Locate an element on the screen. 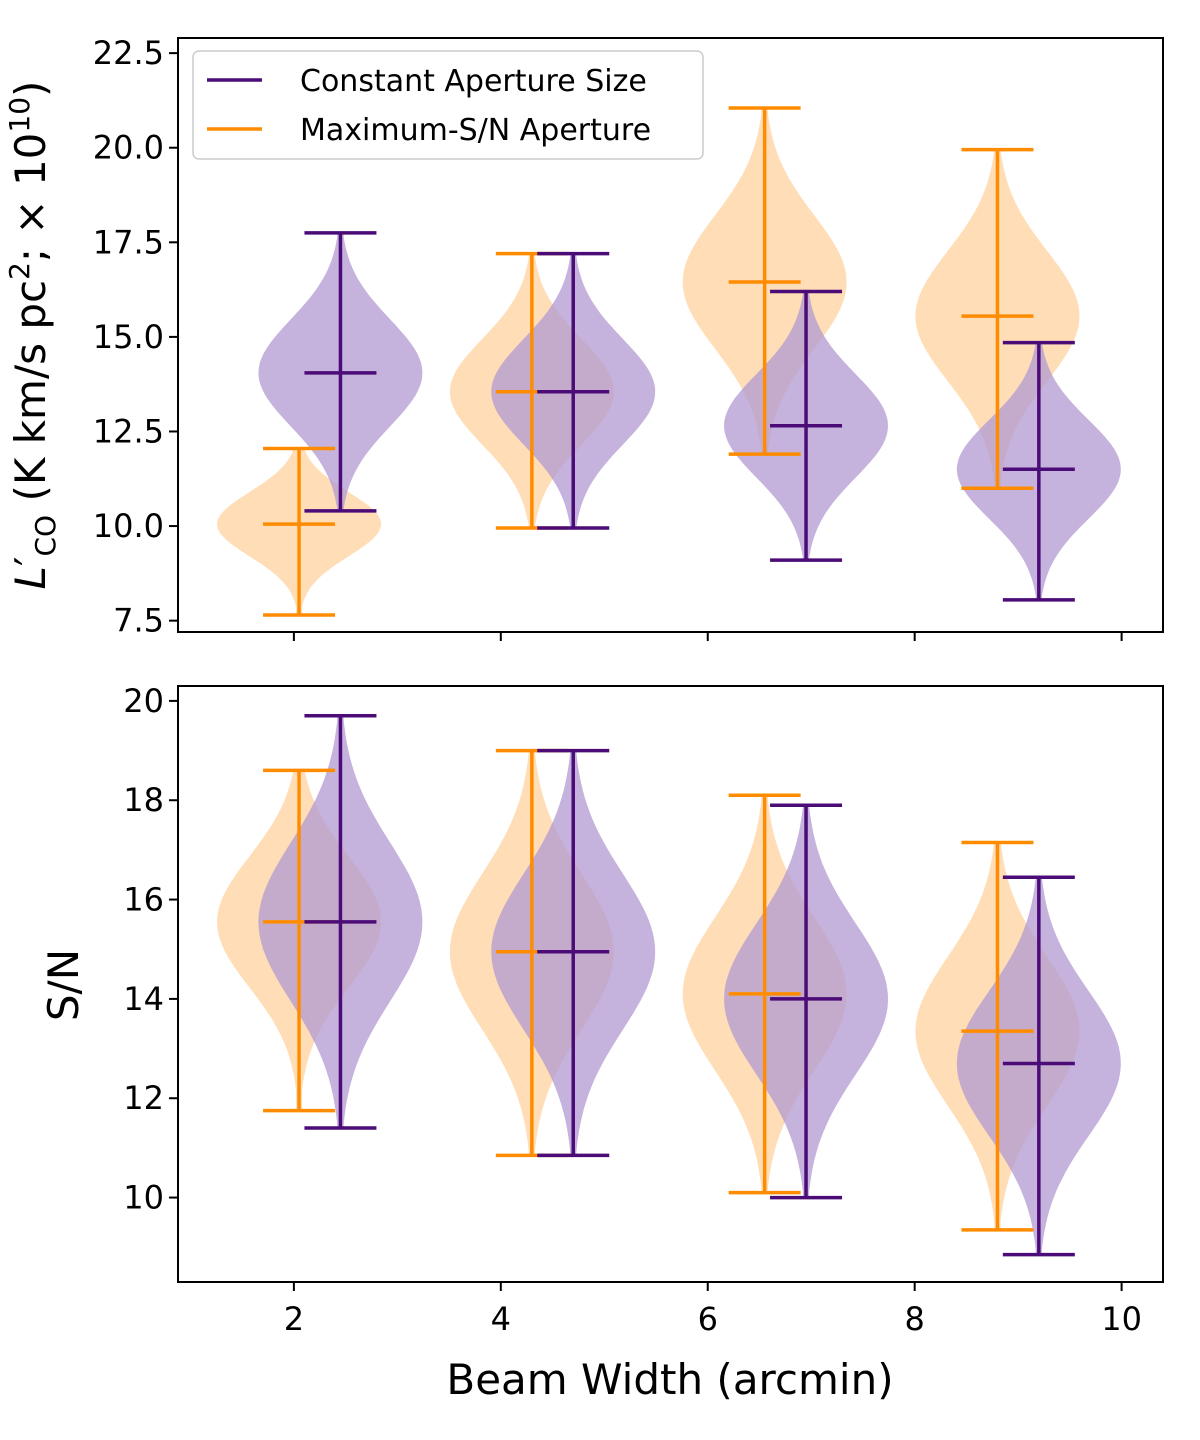 The height and width of the screenshot is (1440, 1200). top-y-axis-label: L′CO (K km/s pc2; × 1010) is located at coordinates (32, 335).